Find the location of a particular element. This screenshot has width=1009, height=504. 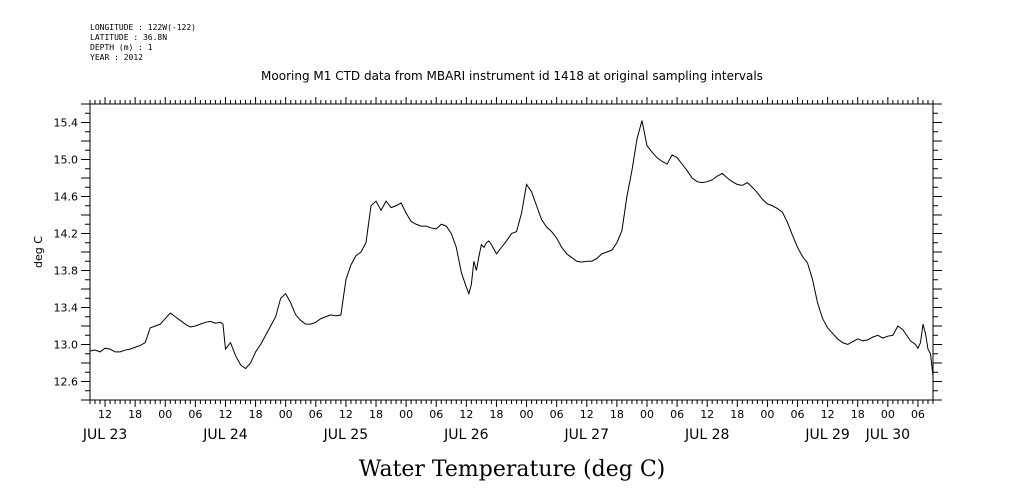

x-day-label: JUL 27 is located at coordinates (586, 435).